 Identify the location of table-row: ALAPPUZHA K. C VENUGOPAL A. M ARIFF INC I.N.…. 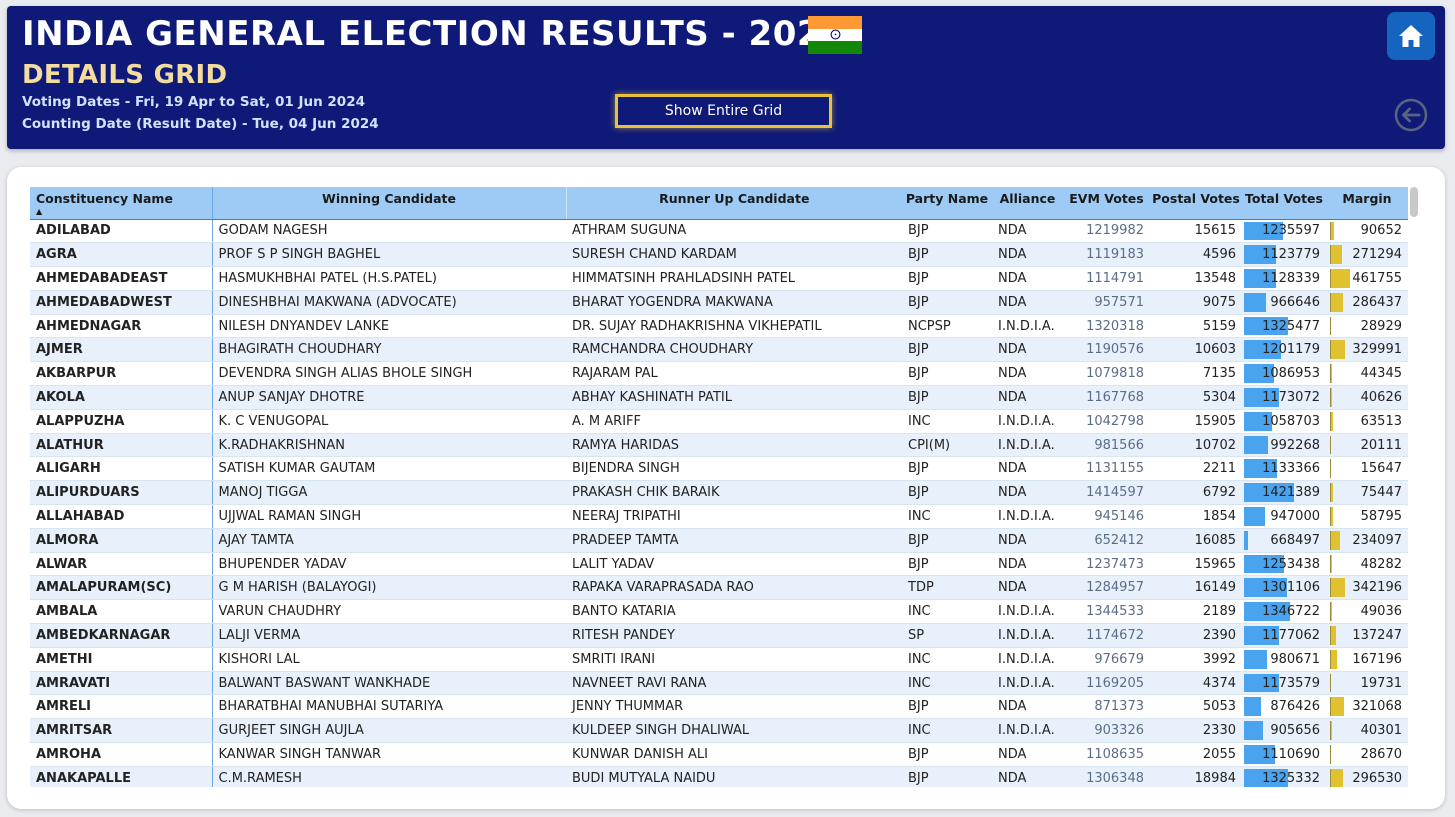
(719, 421).